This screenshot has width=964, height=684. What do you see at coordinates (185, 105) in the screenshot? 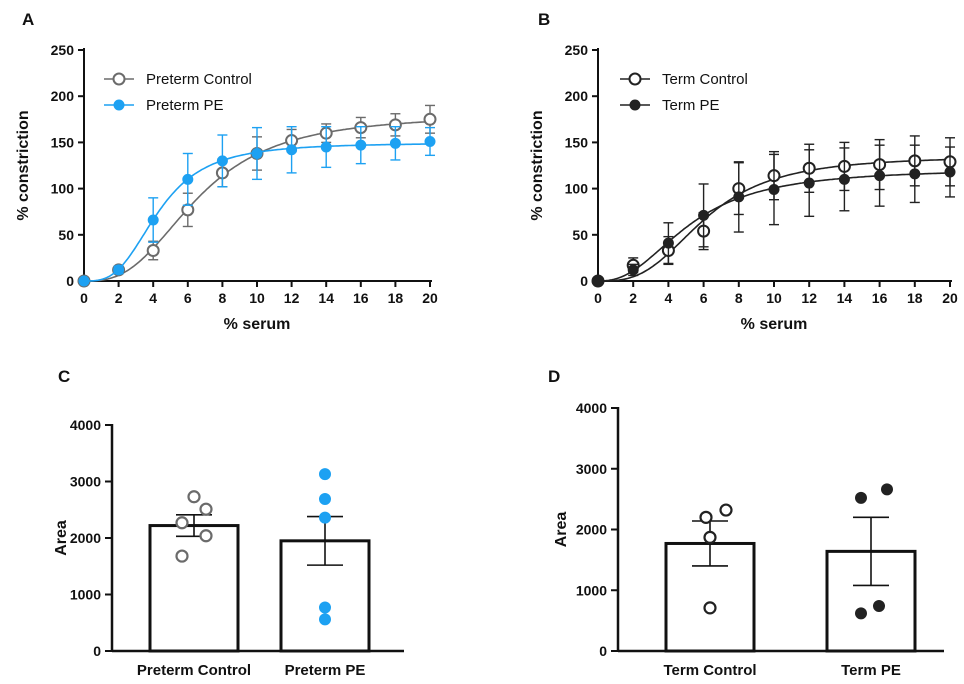
I see `legend-label: Preterm PE` at bounding box center [185, 105].